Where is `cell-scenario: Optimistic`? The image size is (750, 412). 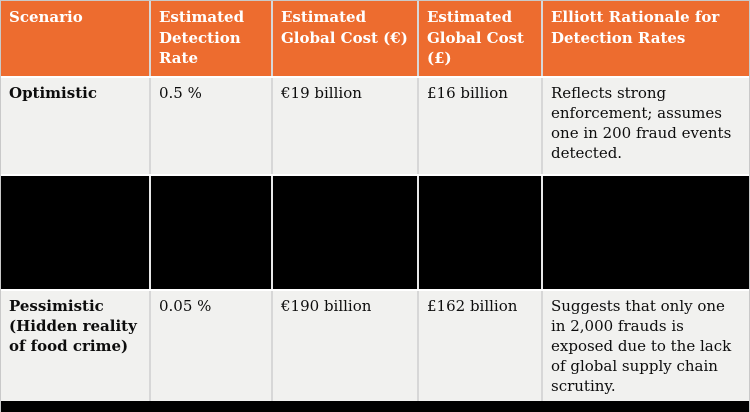 cell-scenario: Optimistic is located at coordinates (76, 126).